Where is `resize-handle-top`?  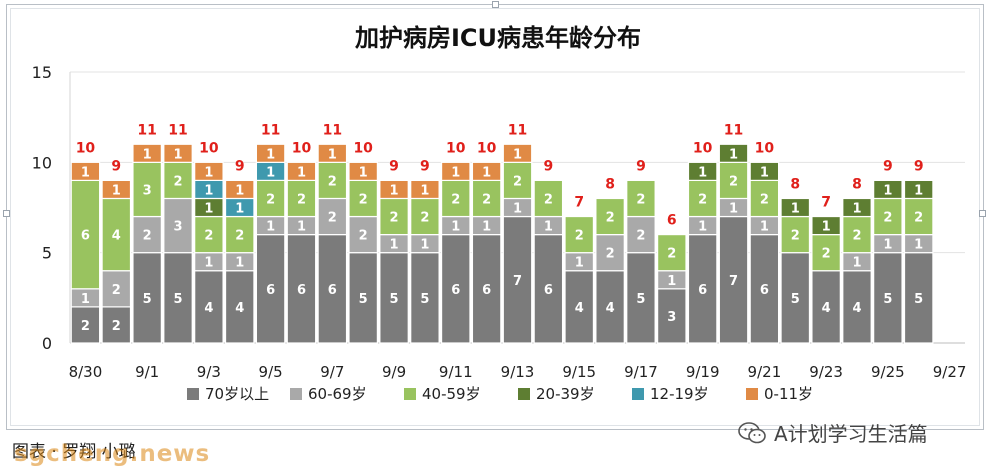 resize-handle-top is located at coordinates (495, 4).